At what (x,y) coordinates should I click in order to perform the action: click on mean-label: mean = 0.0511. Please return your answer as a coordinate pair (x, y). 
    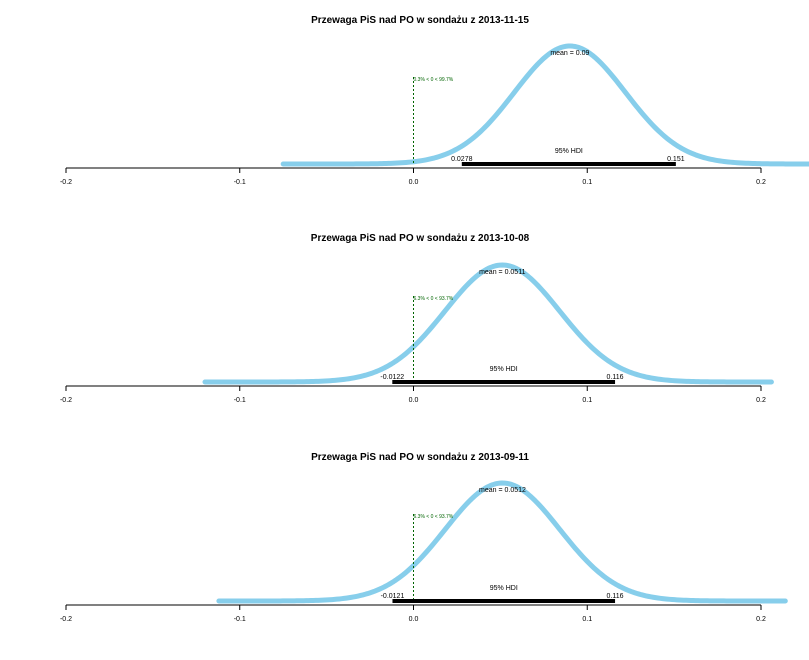
    Looking at the image, I should click on (502, 272).